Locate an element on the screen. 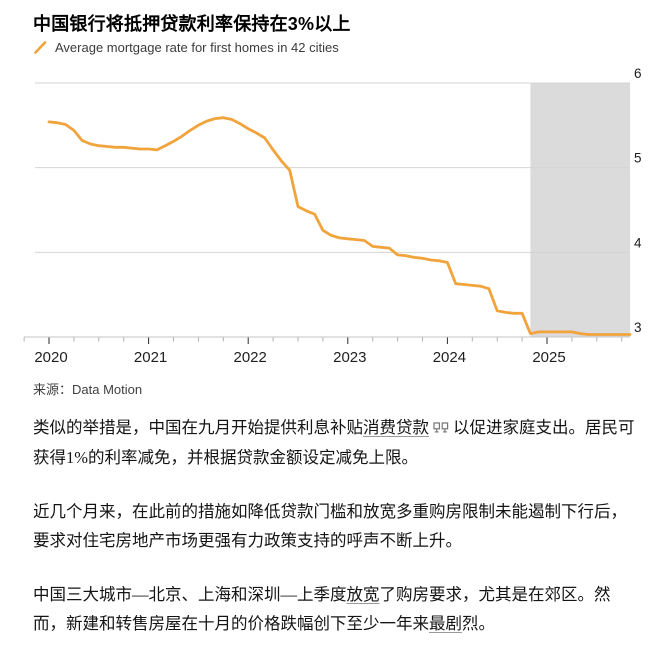 The height and width of the screenshot is (654, 669). inline-link: 消费贷款 is located at coordinates (396, 427).